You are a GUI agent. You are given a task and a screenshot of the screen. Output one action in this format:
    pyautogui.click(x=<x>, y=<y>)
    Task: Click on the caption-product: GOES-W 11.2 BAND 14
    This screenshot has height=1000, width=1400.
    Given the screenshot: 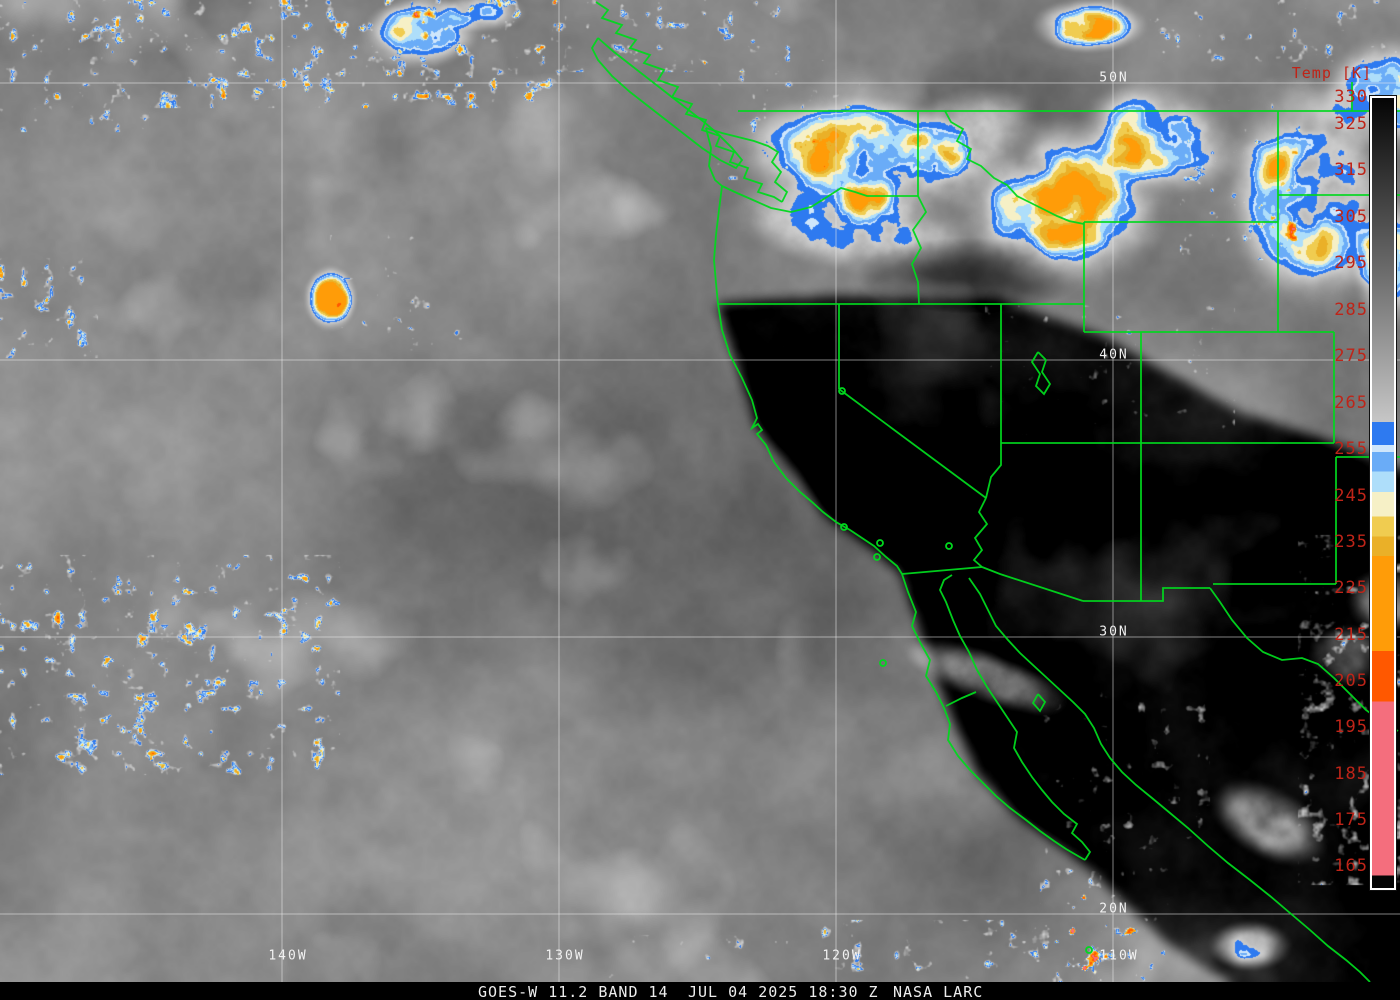 What is the action you would take?
    pyautogui.click(x=573, y=991)
    